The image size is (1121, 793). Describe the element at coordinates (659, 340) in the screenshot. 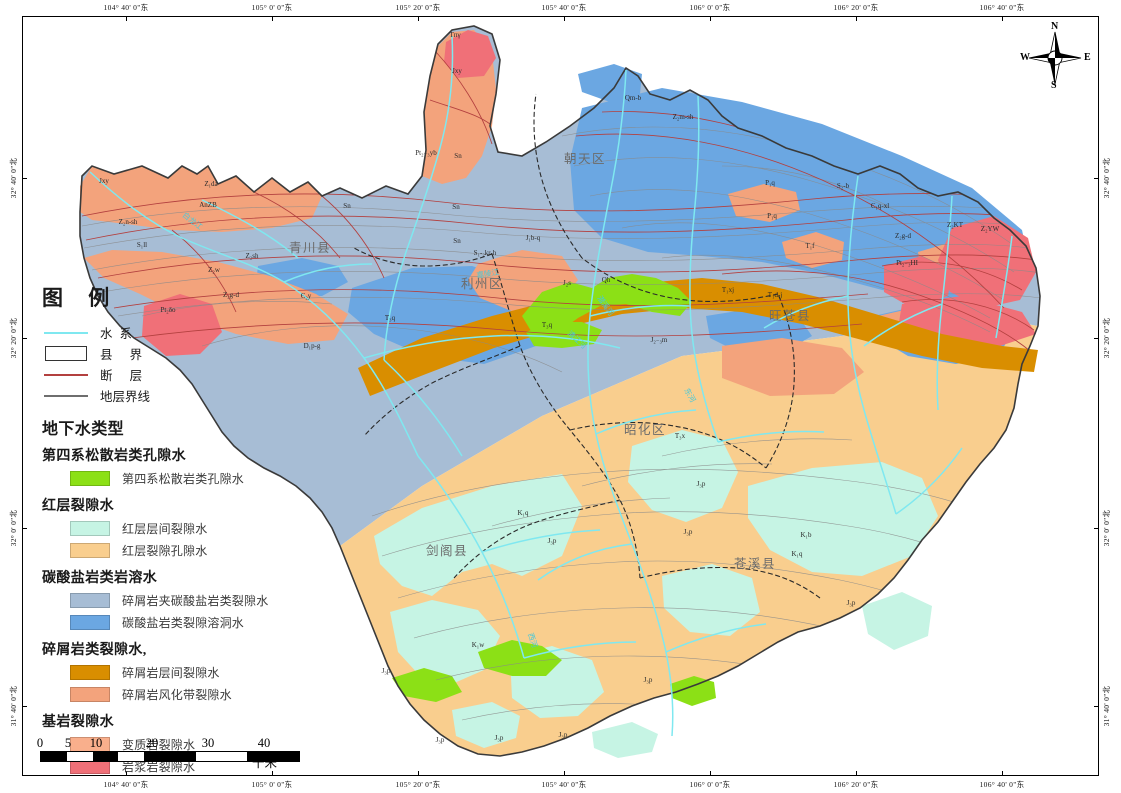

I see `geology-unit-label: J₂₋₃m` at that location.